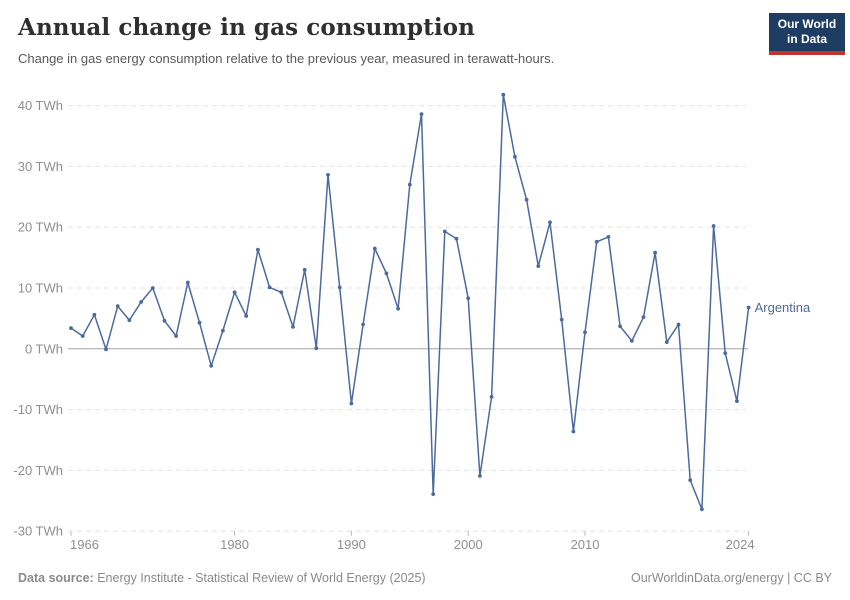 This screenshot has width=850, height=600. I want to click on chart-title: Annual change in gas consumption, so click(246, 27).